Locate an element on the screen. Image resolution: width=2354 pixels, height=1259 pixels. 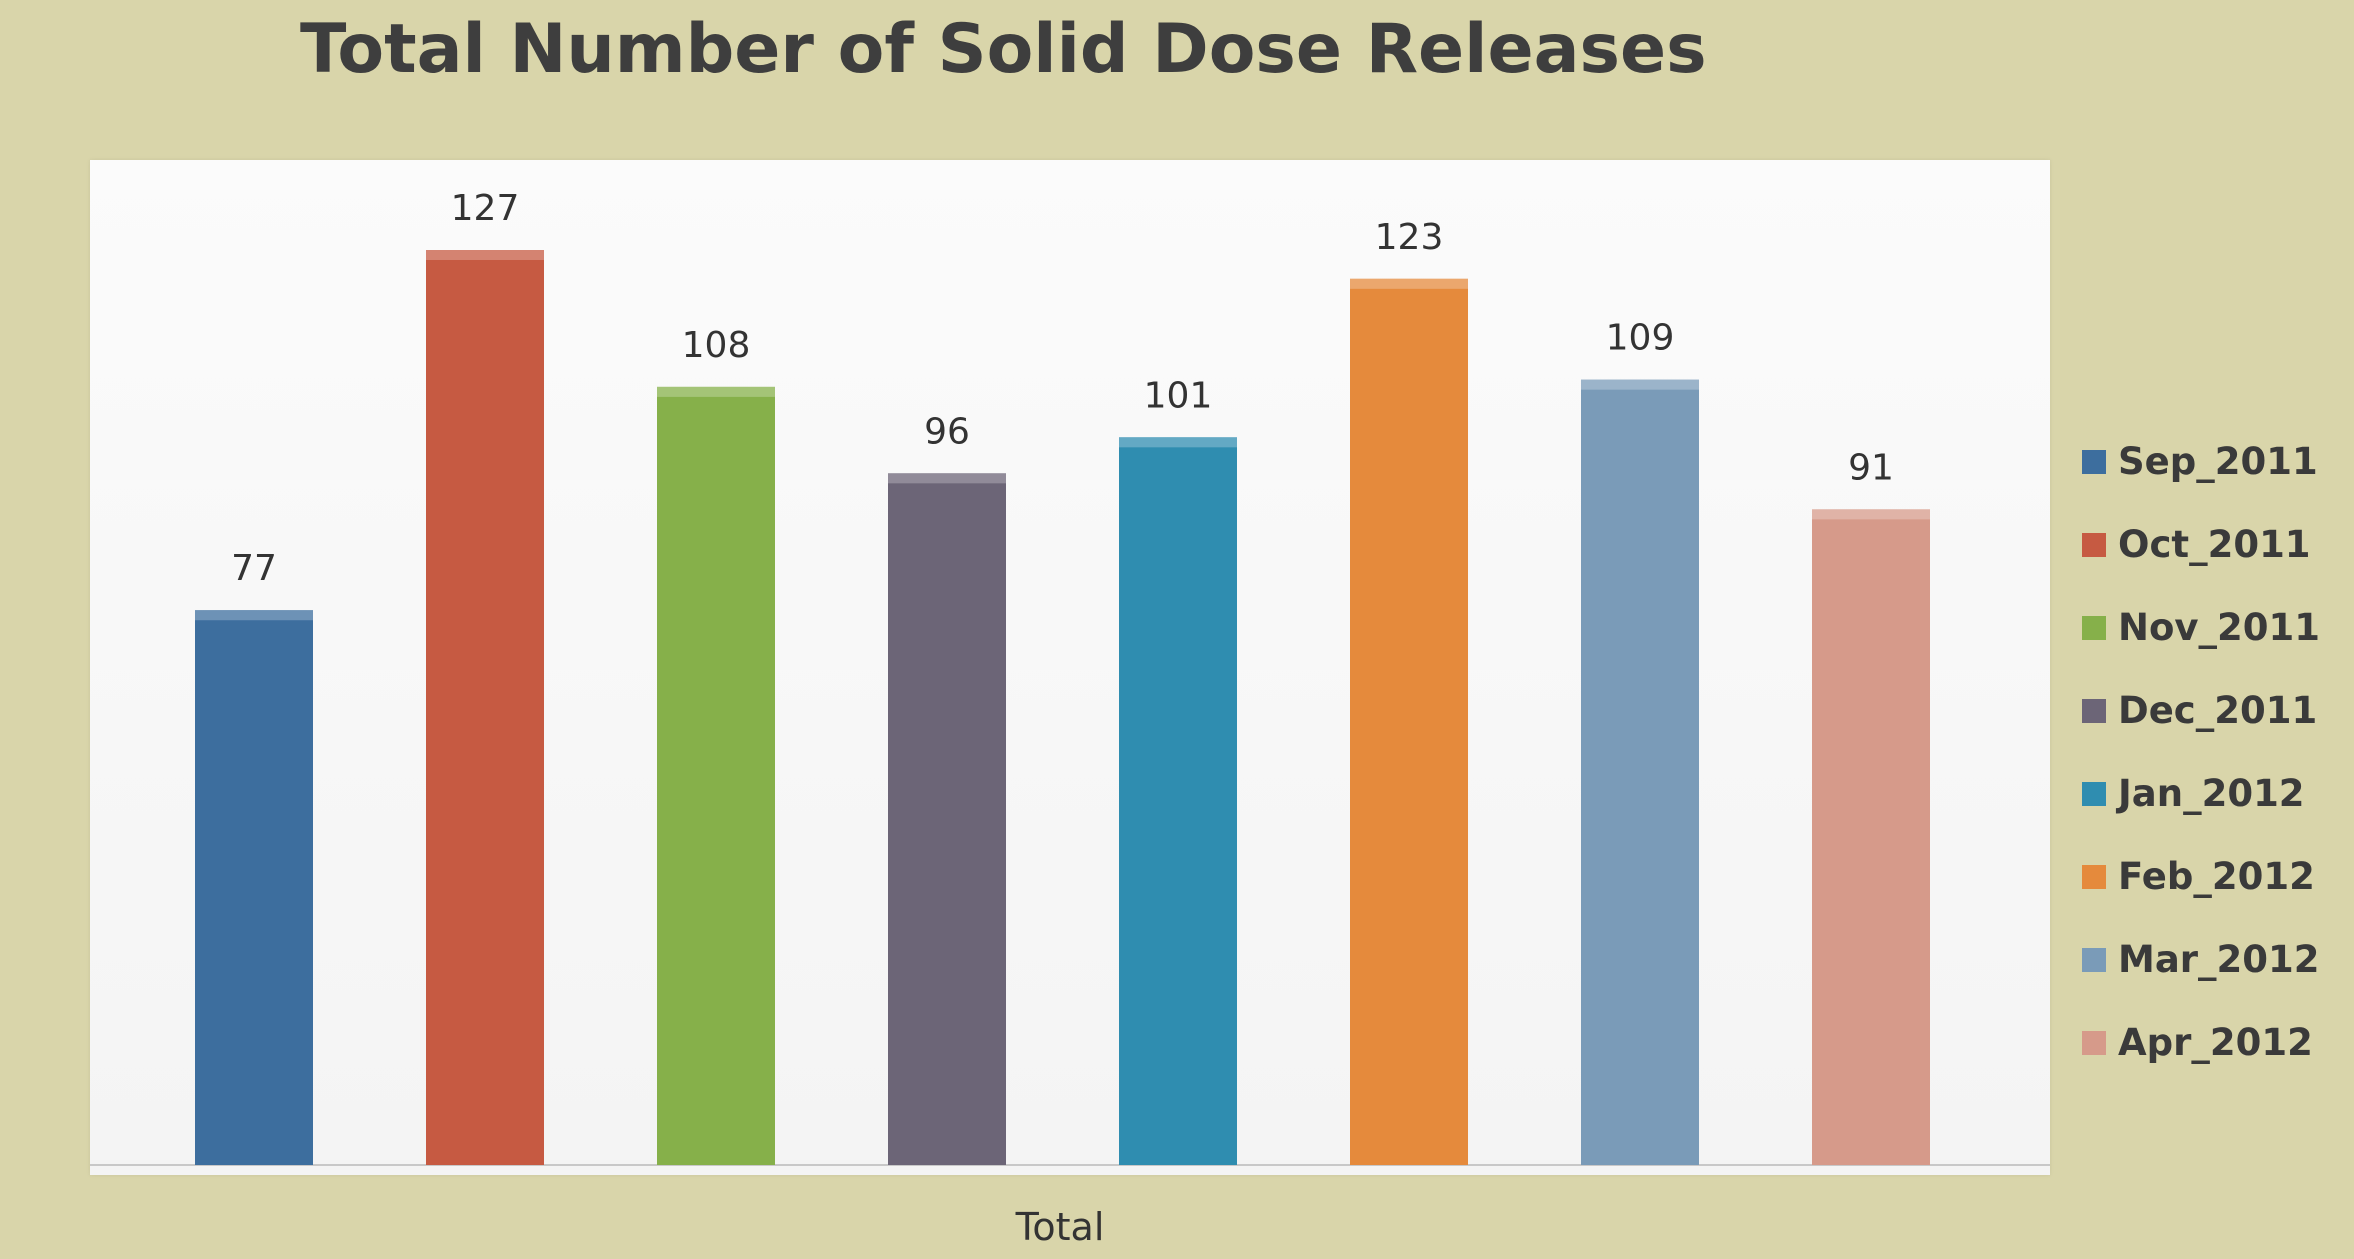
data-label: 108 is located at coordinates (716, 345).